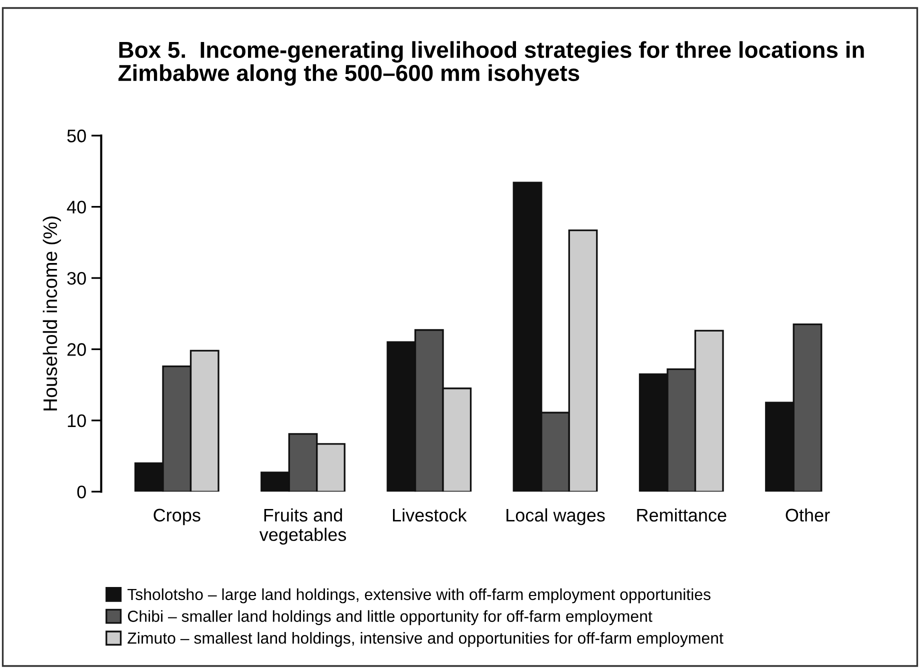 This screenshot has width=920, height=668. I want to click on x-tick-label: Crops, so click(177, 517).